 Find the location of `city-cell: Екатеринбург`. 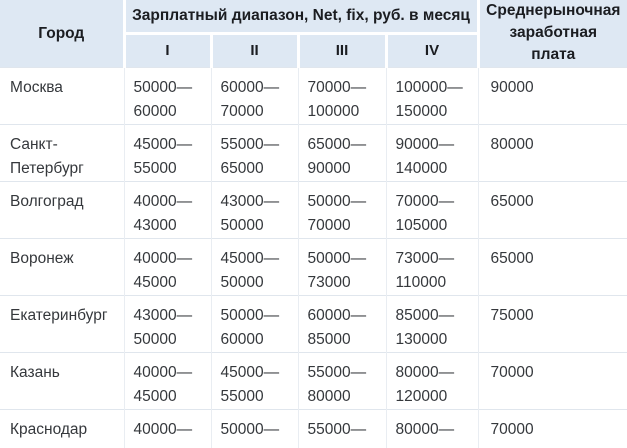

city-cell: Екатеринбург is located at coordinates (62, 323).